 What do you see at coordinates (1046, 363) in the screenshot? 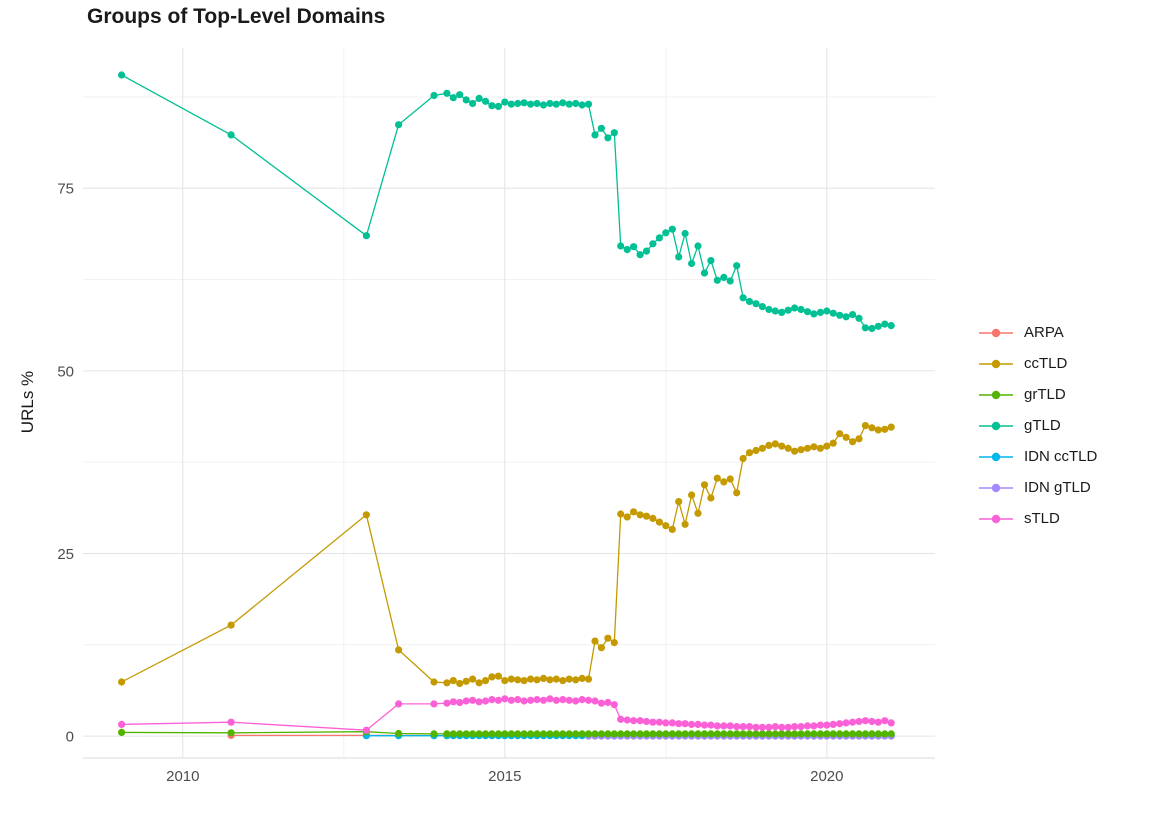
I see `legend-label: ccTLD` at bounding box center [1046, 363].